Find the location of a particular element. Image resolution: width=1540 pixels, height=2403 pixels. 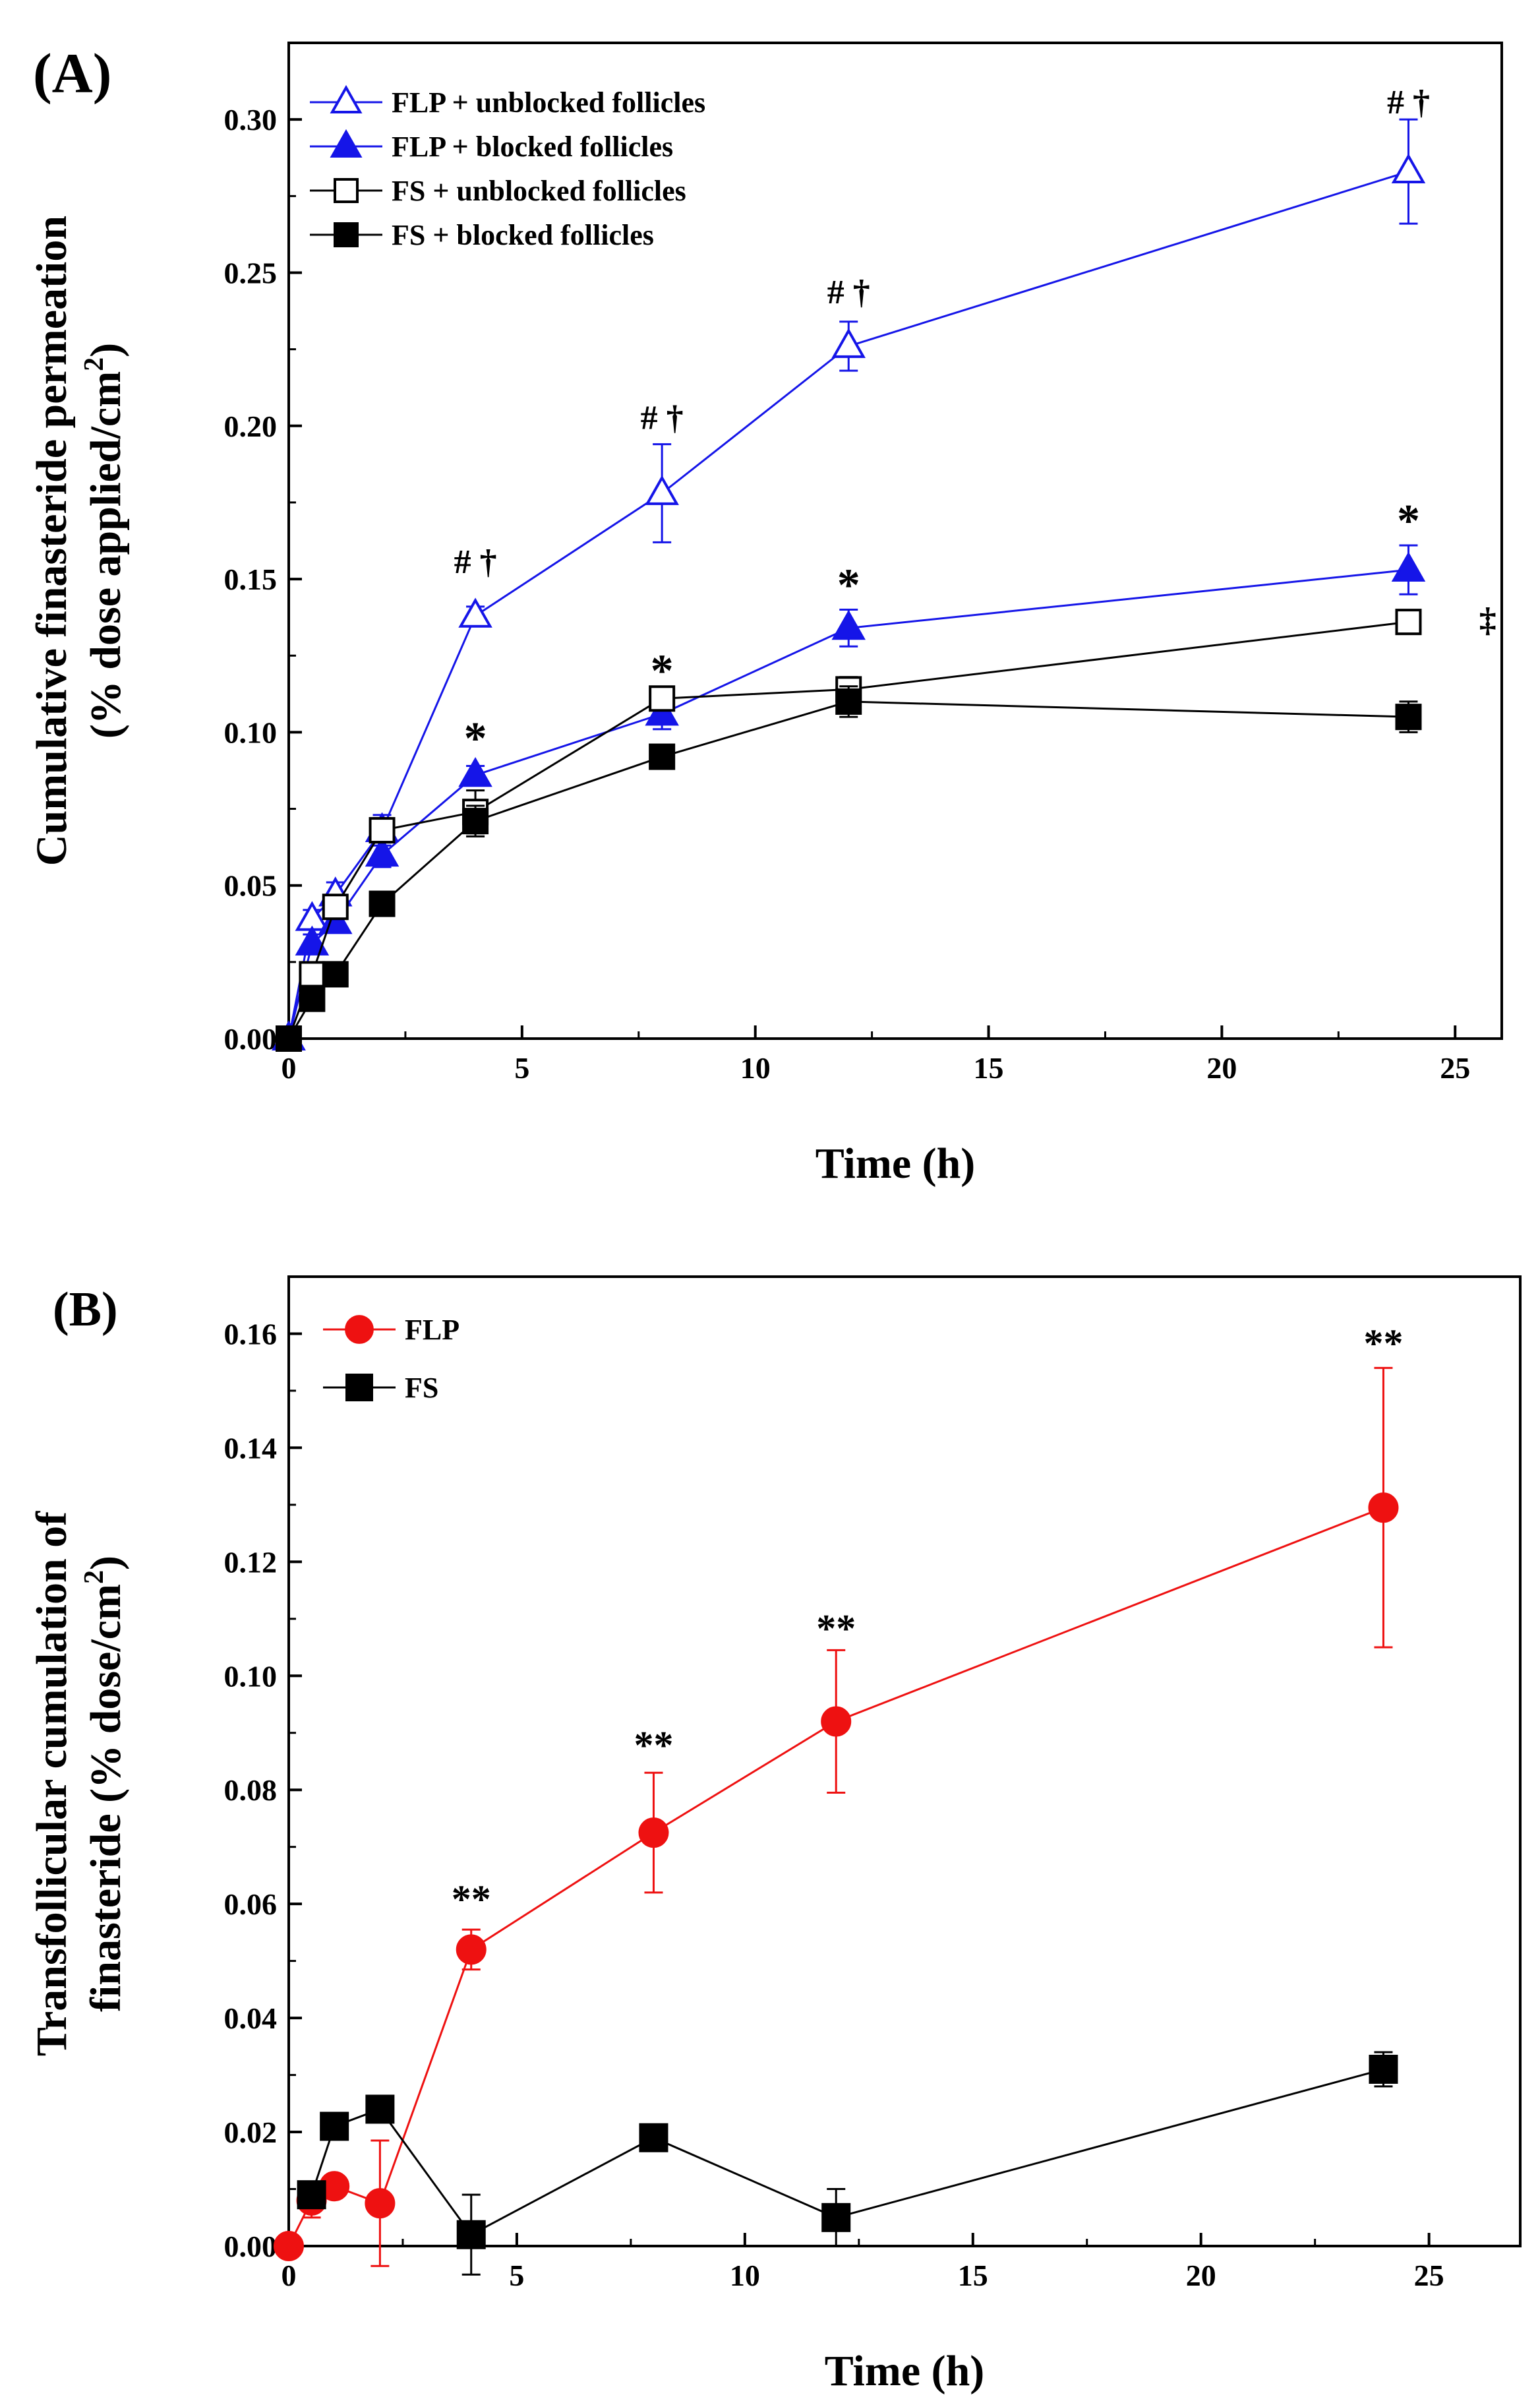

panel-b-y-label-line2: finasteride (% dose/cm2) is located at coordinates (105, 1784).